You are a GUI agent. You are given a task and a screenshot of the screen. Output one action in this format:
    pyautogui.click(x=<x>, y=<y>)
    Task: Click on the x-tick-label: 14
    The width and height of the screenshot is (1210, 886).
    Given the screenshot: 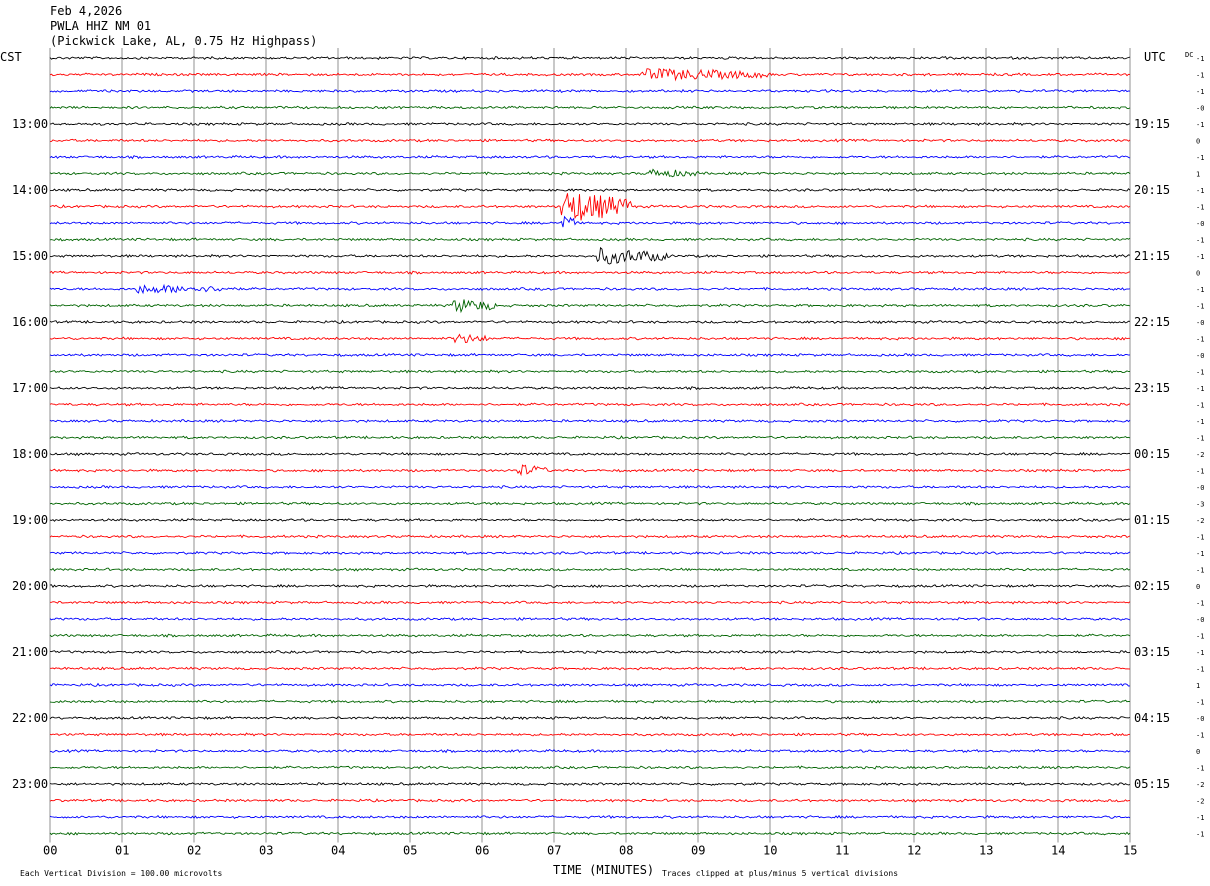 What is the action you would take?
    pyautogui.click(x=1058, y=851)
    